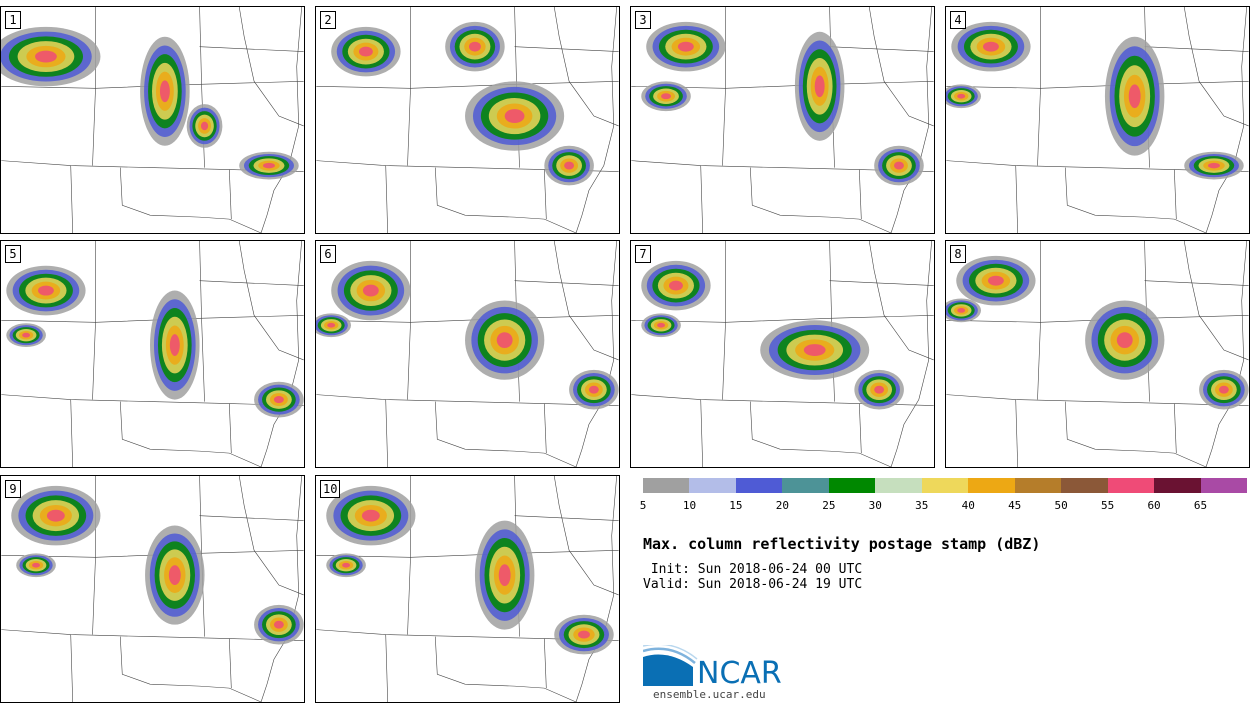 This screenshot has width=1260, height=703. Describe the element at coordinates (13, 20) in the screenshot. I see `stamp-label: 1` at that location.